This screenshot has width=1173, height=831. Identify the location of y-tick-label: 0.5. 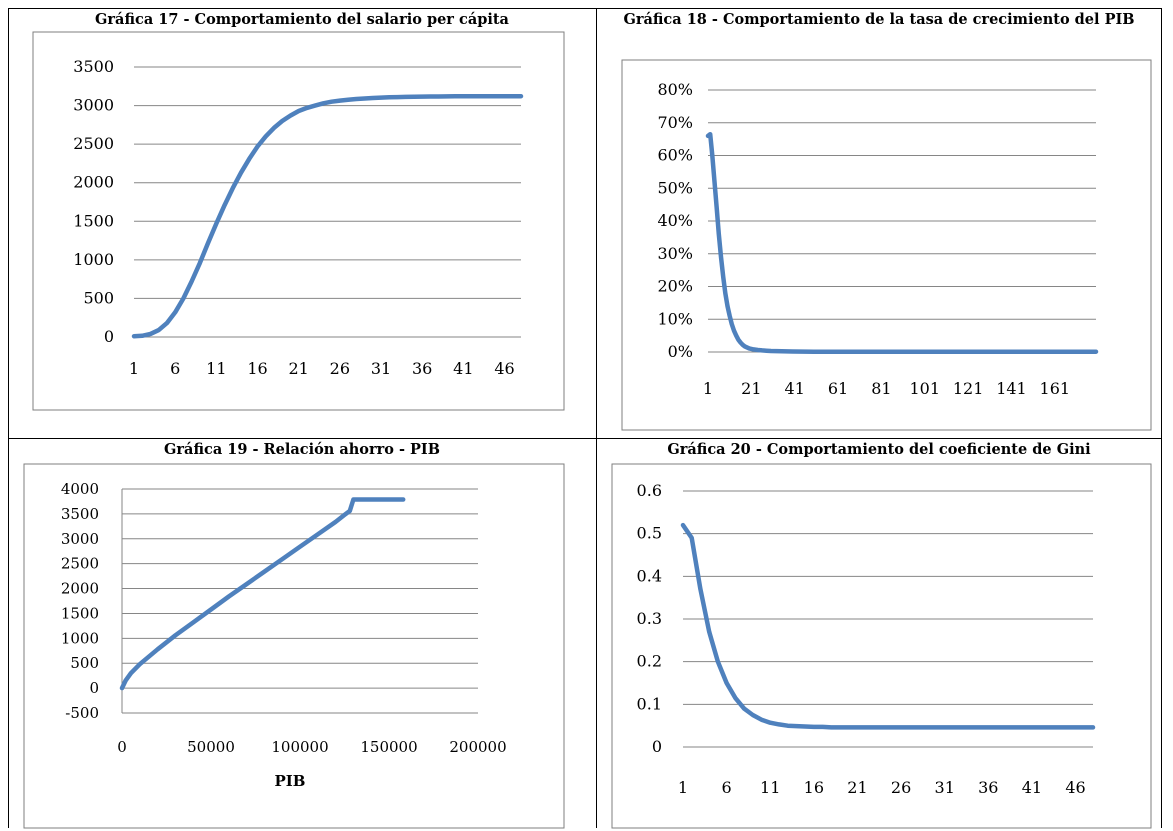
(649, 533).